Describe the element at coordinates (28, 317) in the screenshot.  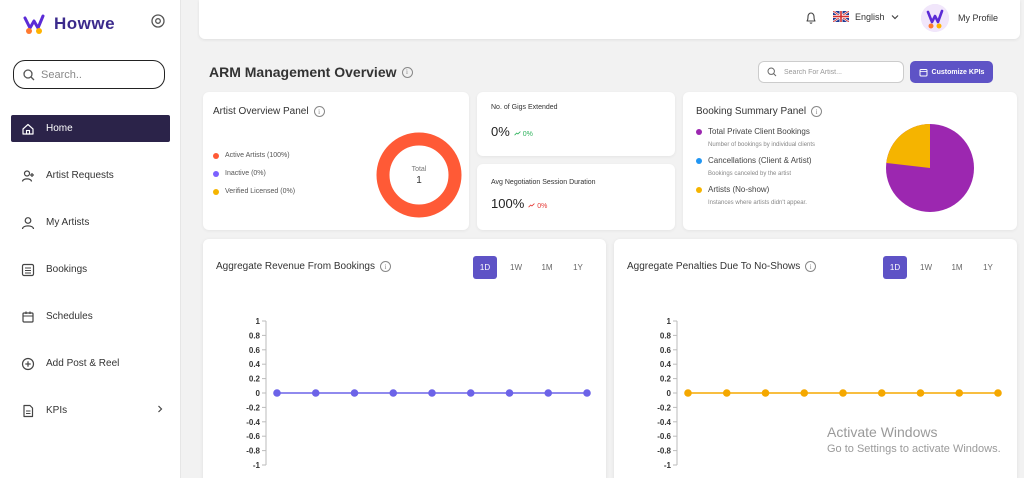
I see `calendar-icon` at that location.